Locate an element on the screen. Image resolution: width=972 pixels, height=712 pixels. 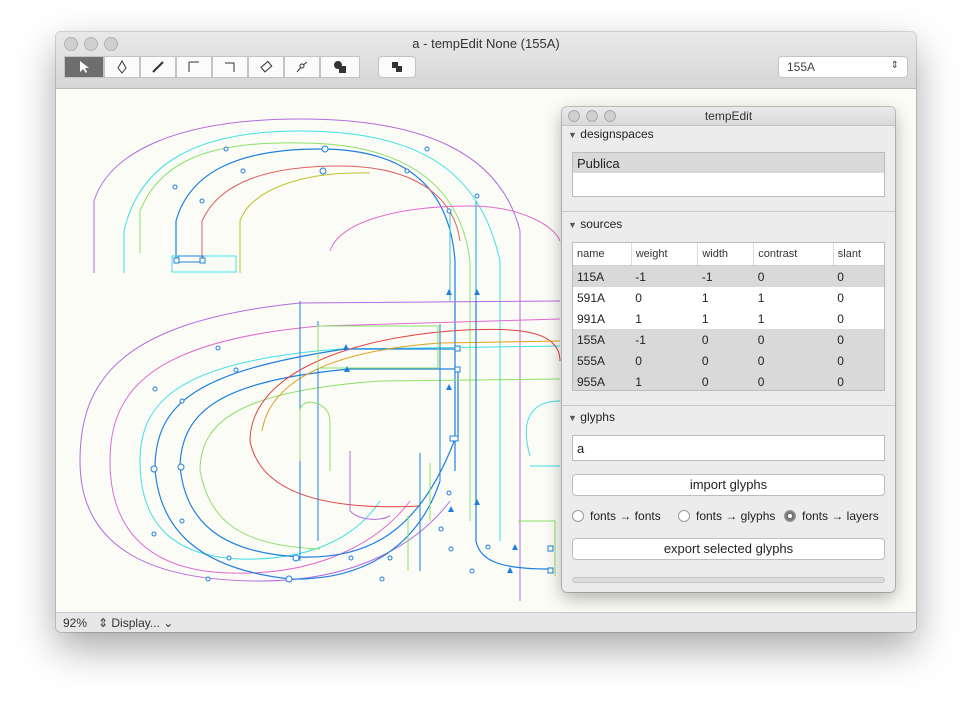
measure-tool is located at coordinates (194, 67).